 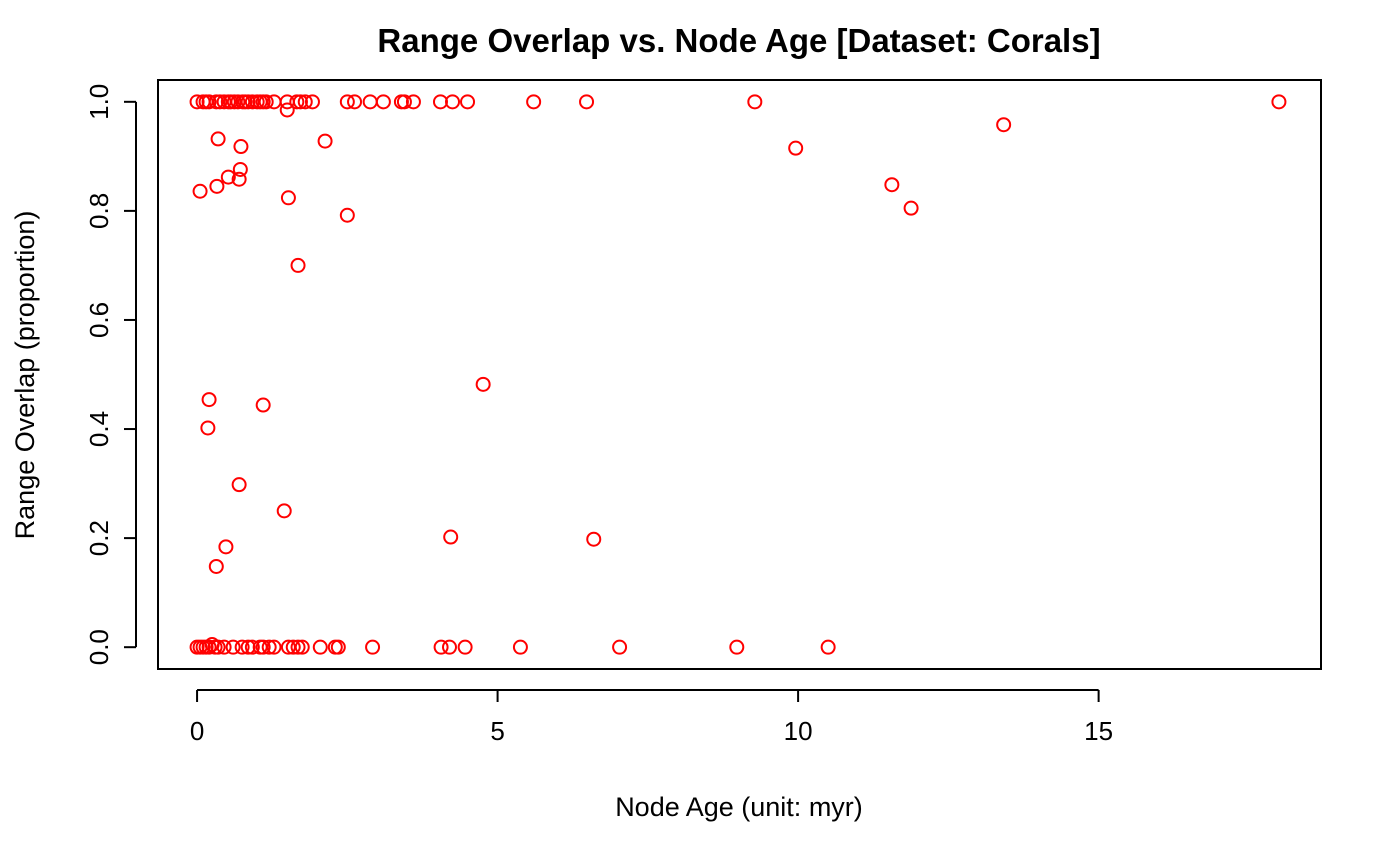 What do you see at coordinates (497, 731) in the screenshot?
I see `x-tick-label: 5` at bounding box center [497, 731].